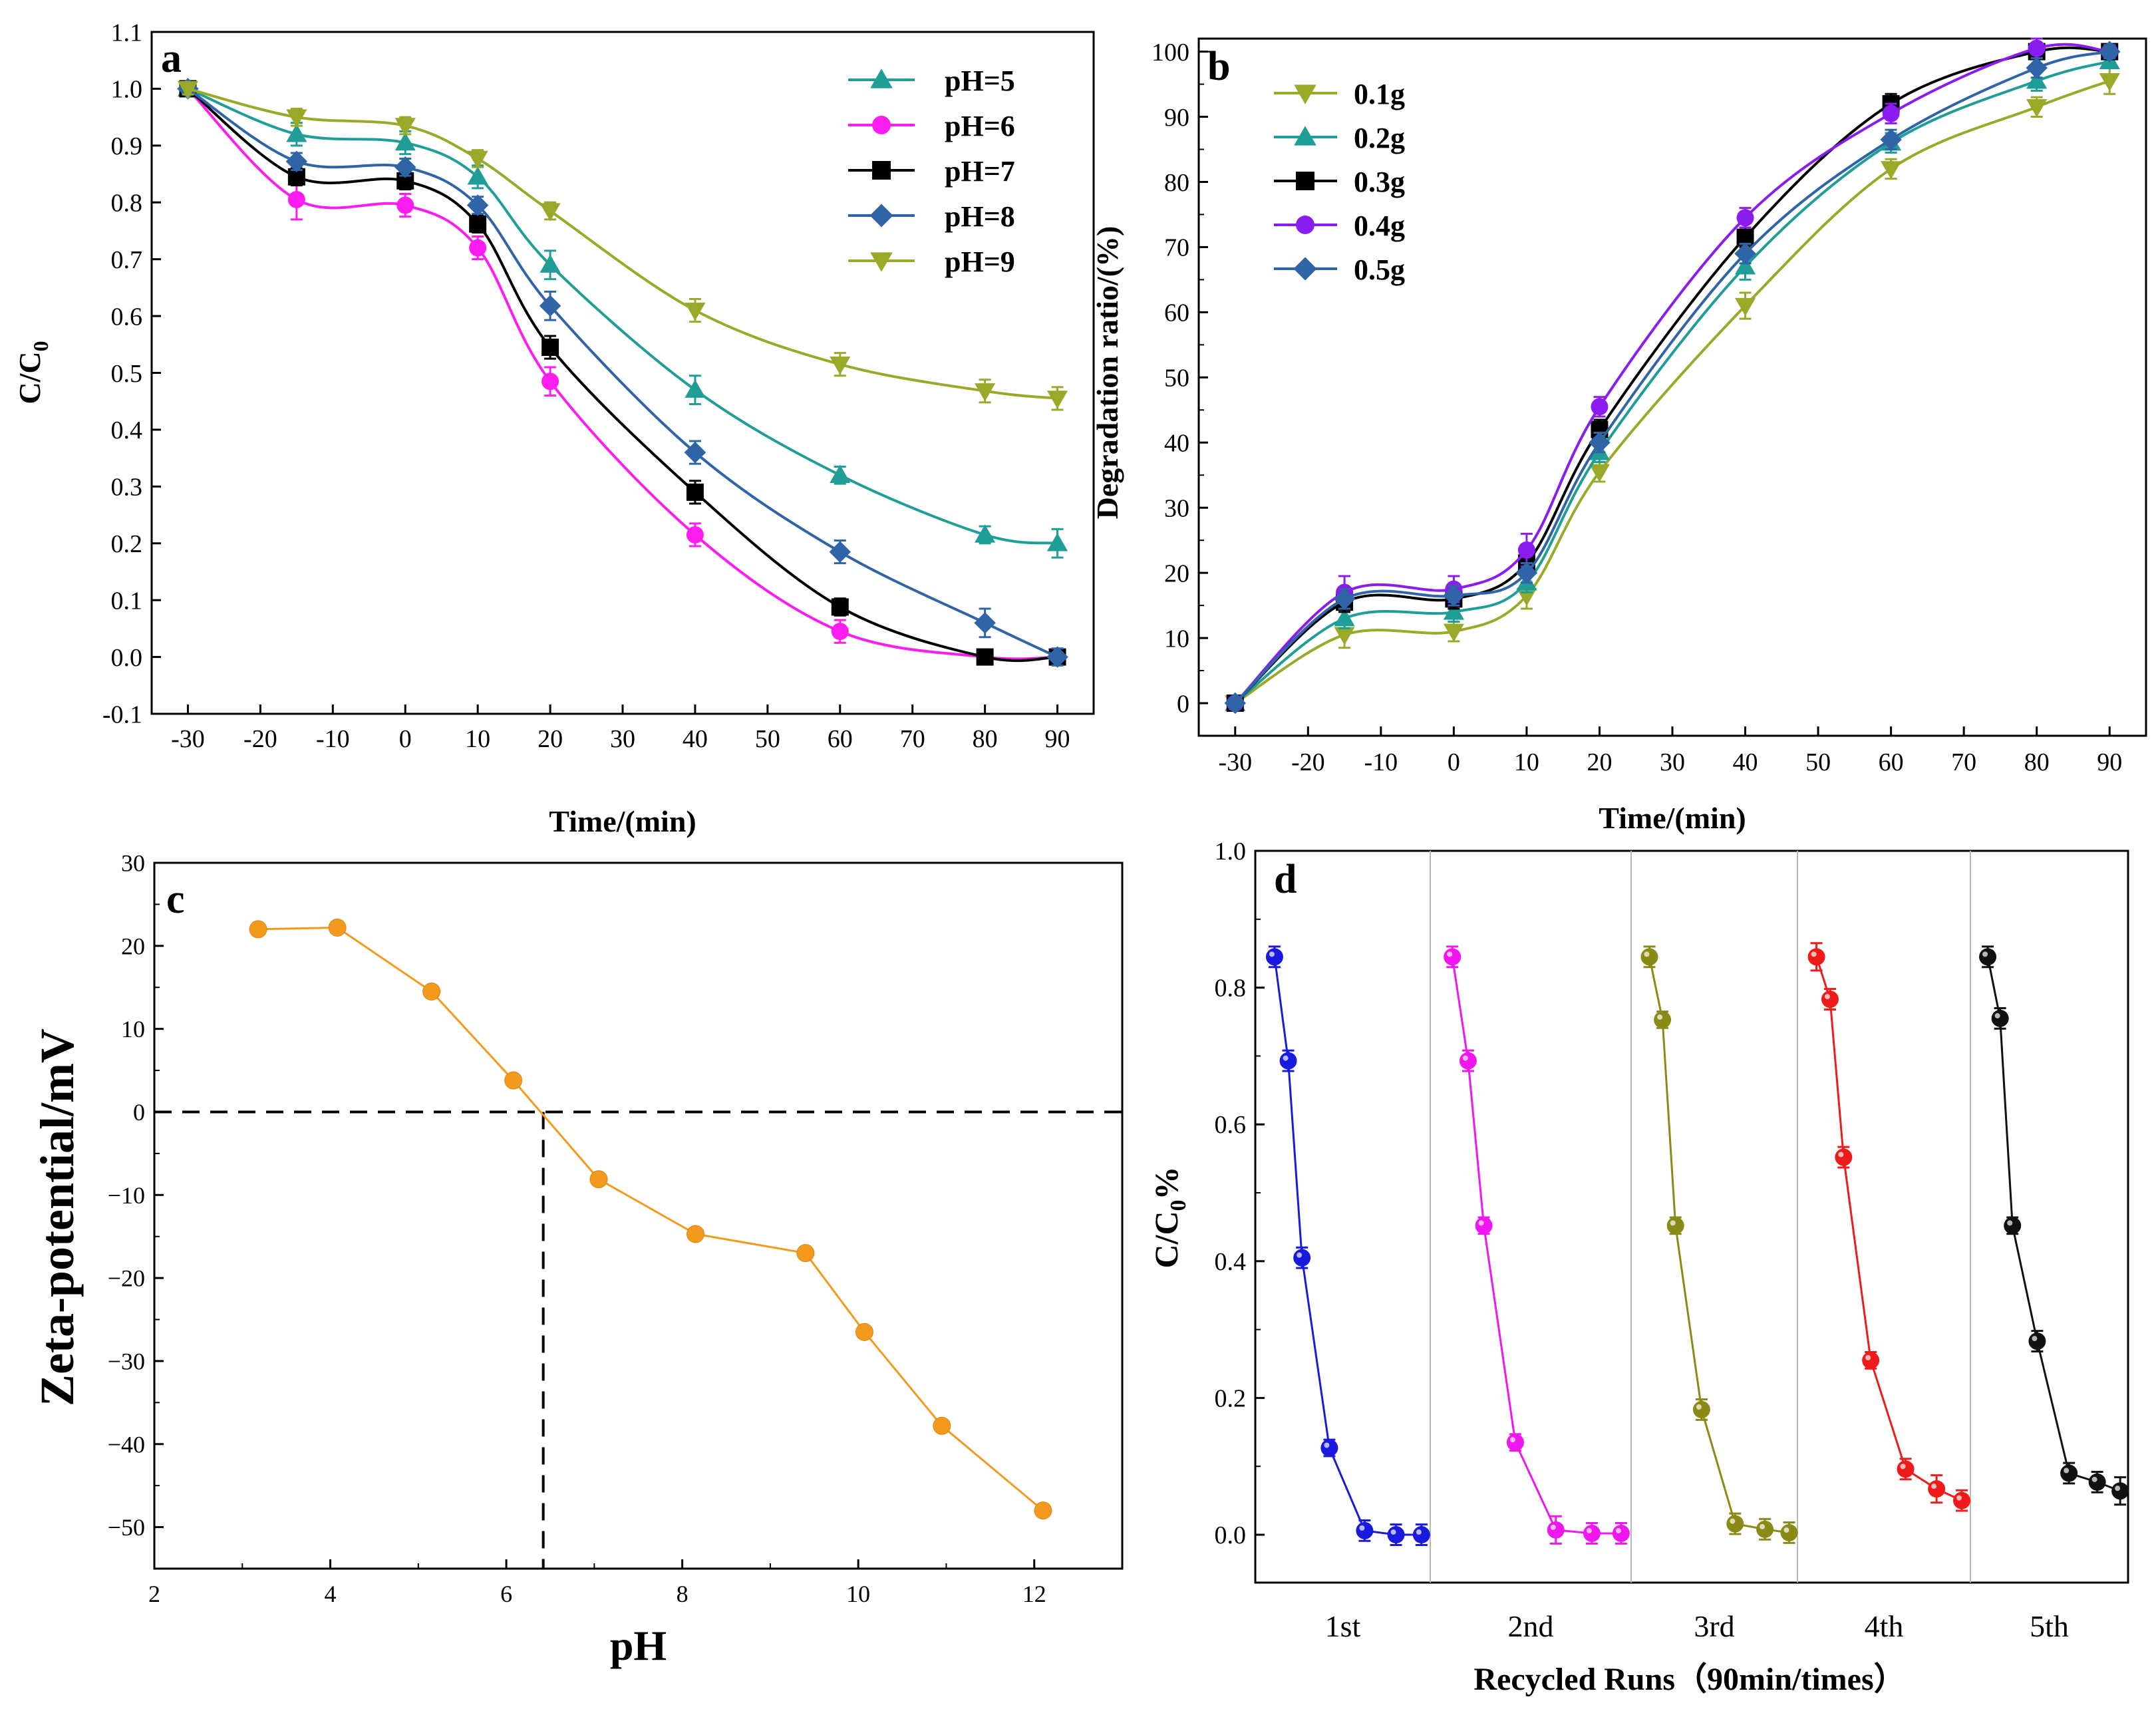  What do you see at coordinates (1454, 762) in the screenshot?
I see `x-tick-label: 0` at bounding box center [1454, 762].